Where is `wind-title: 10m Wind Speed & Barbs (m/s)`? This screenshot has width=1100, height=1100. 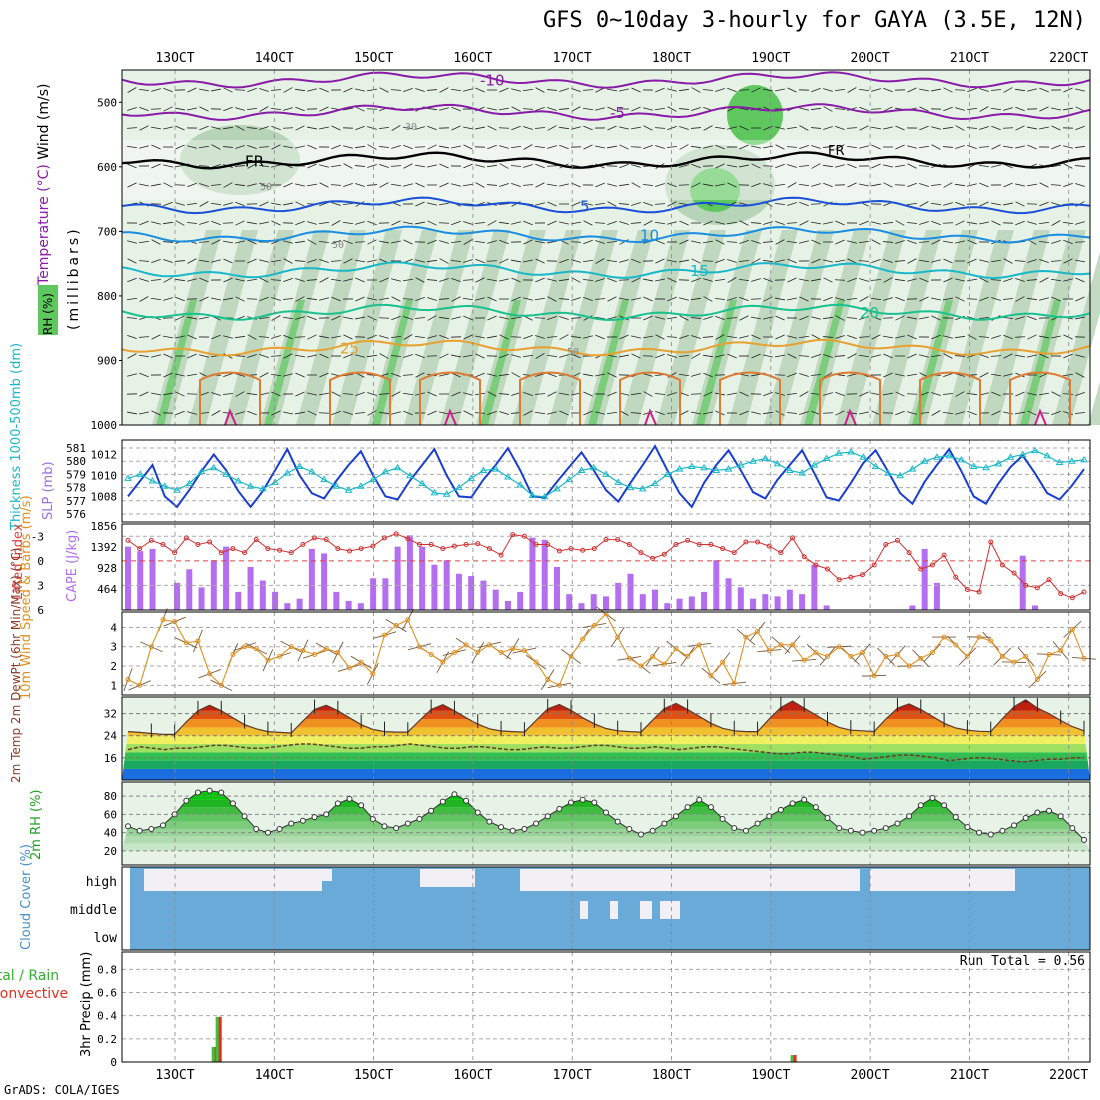
wind-title: 10m Wind Speed & Barbs (m/s) is located at coordinates (26, 597).